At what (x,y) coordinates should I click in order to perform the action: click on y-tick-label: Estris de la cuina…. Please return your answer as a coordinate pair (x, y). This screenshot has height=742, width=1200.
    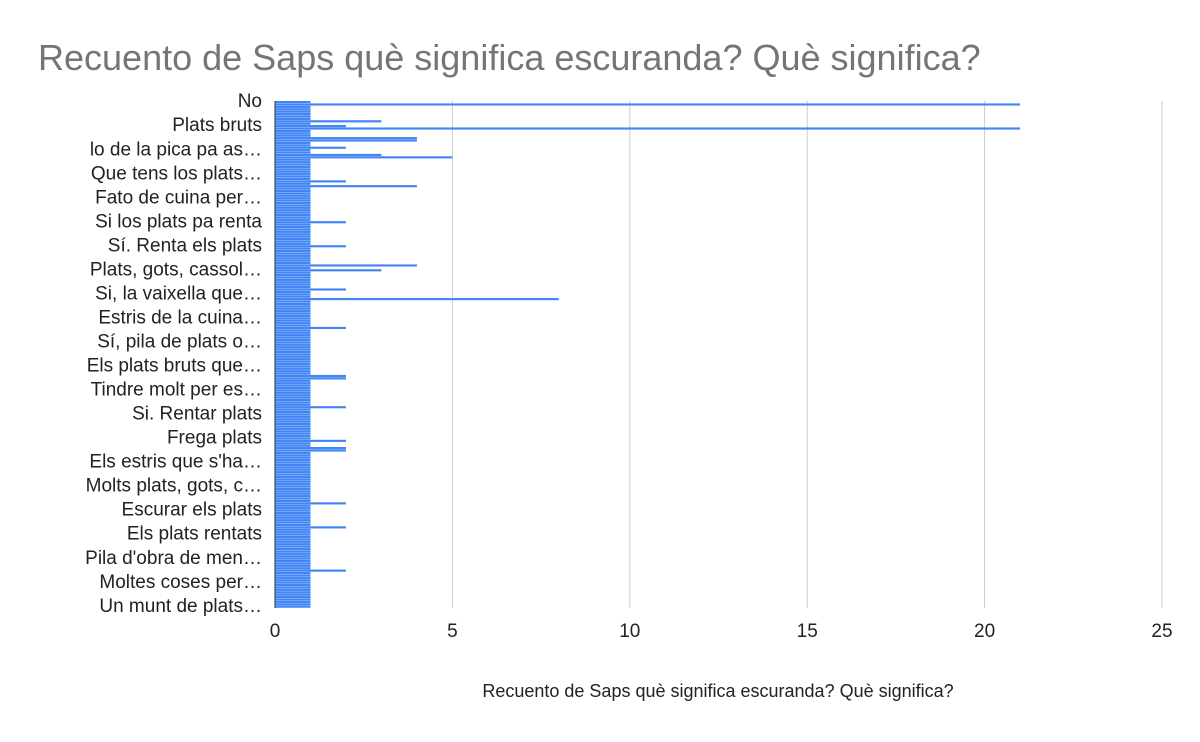
    Looking at the image, I should click on (180, 317).